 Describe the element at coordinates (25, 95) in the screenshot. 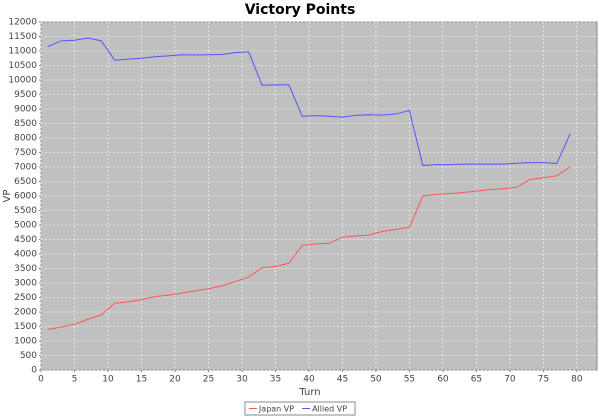

I see `y-tick-label: 9500` at that location.